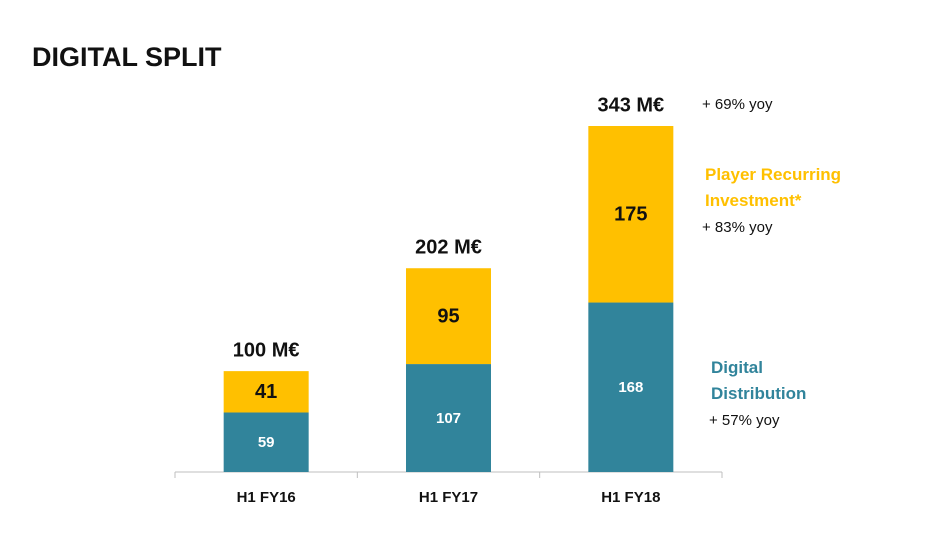  I want to click on value-label: 175, so click(630, 215).